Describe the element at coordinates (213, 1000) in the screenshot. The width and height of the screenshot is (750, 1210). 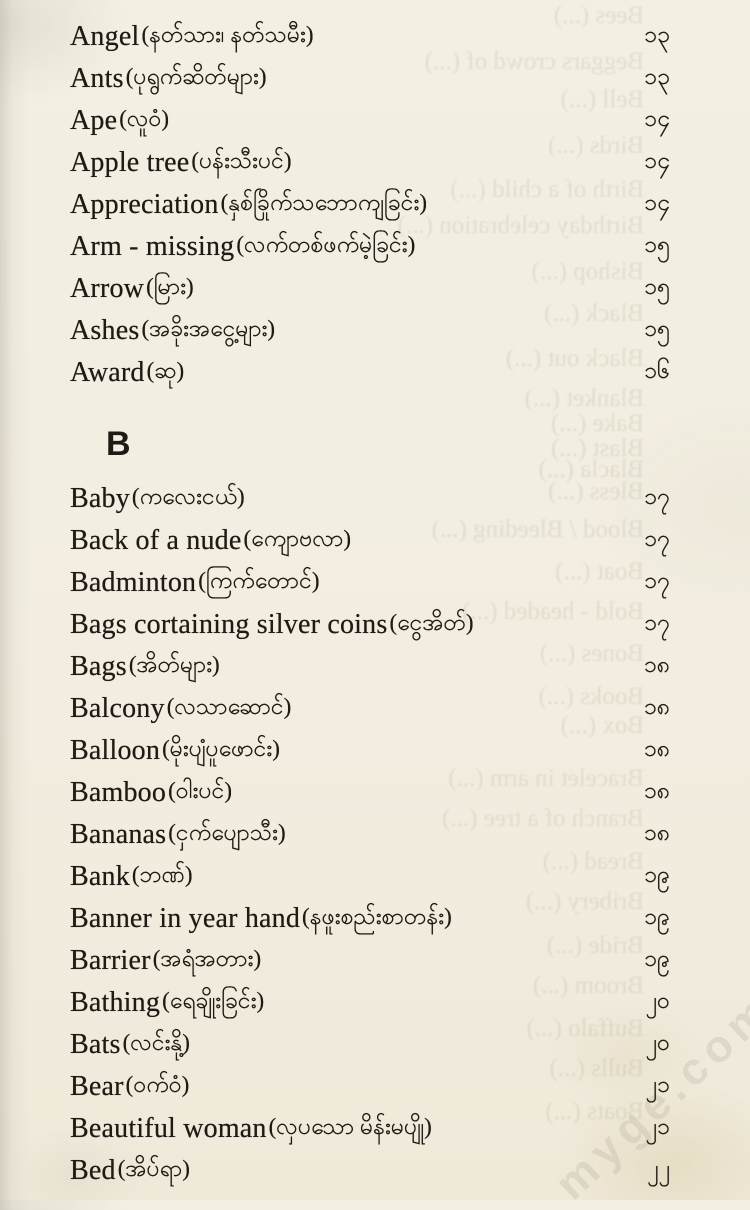
I see `entry-burmese-translation: (ရေချိုးခြင်း)` at that location.